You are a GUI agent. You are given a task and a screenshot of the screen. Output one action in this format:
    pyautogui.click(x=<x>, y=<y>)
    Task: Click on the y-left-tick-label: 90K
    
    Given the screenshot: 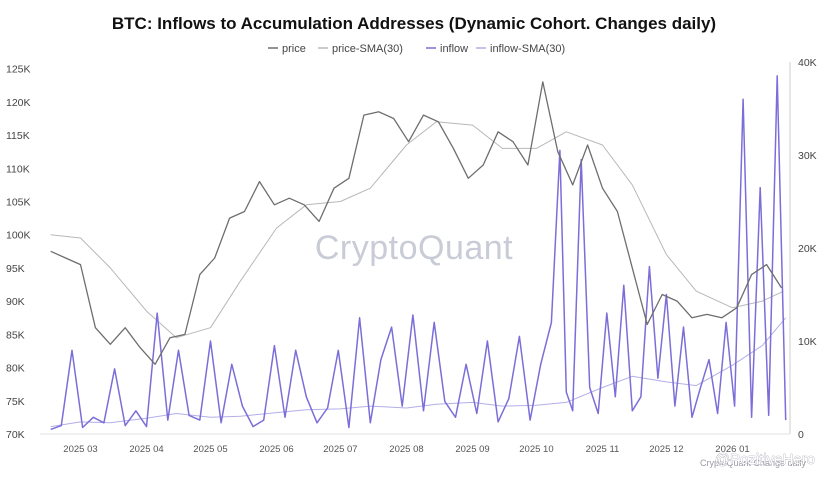 What is the action you would take?
    pyautogui.click(x=15, y=302)
    